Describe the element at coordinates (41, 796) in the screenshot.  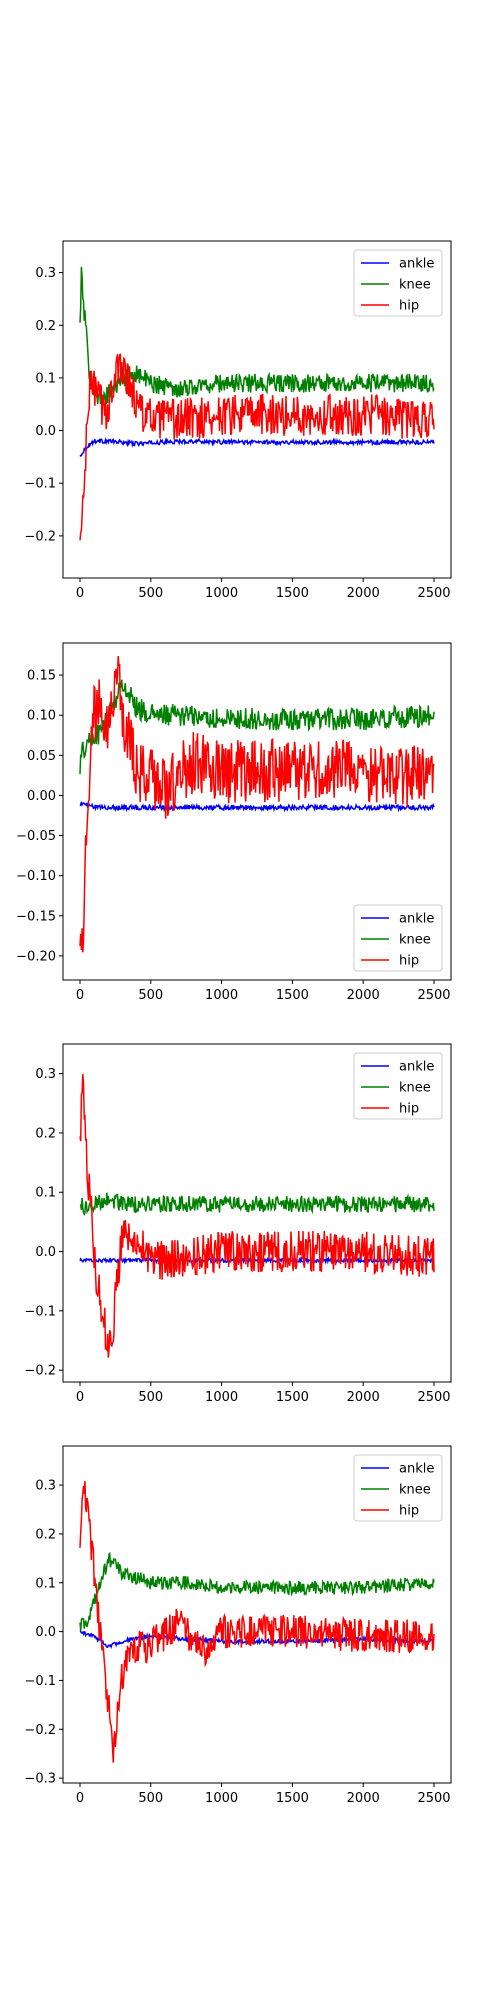
I see `y-tick-label: 0.00` at that location.